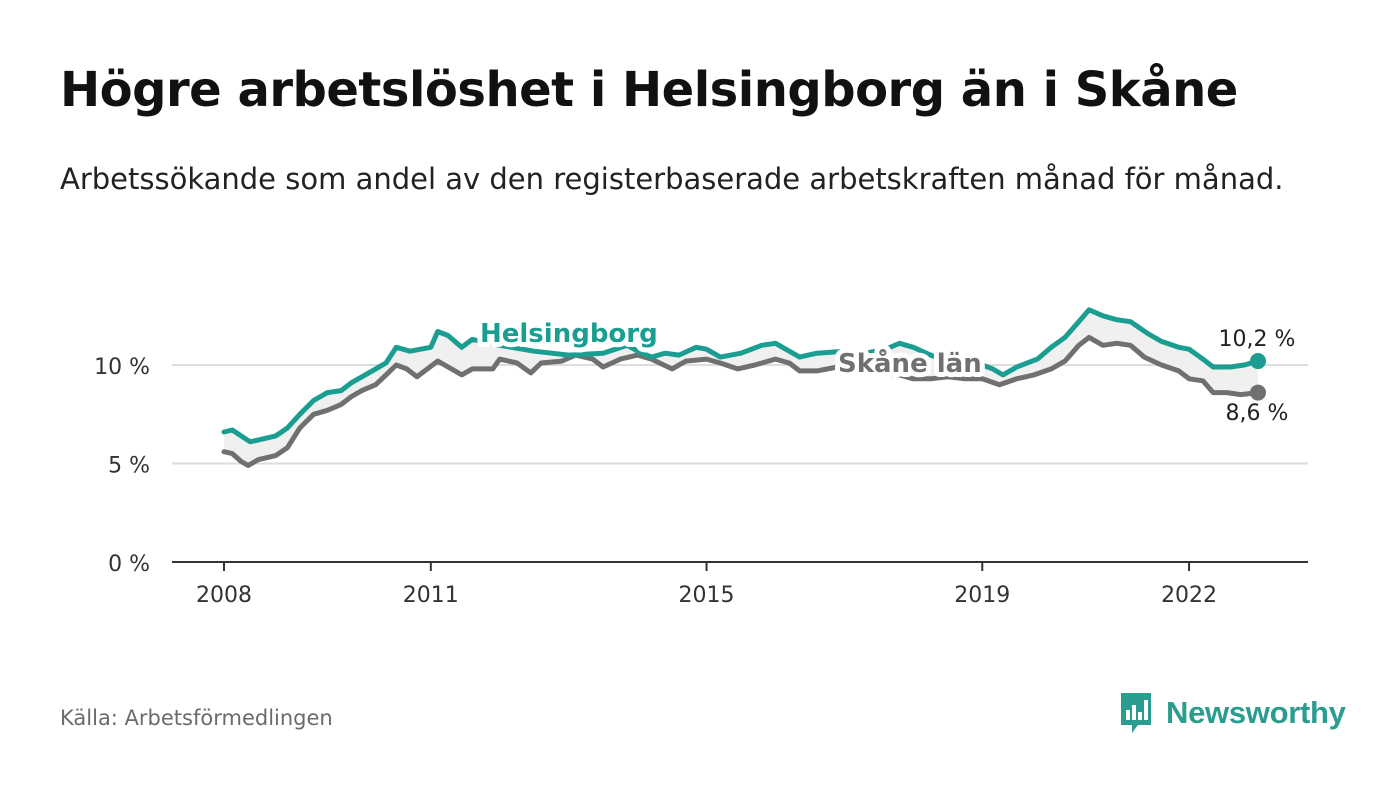  I want to click on brand: Newsworthy, so click(1232, 713).